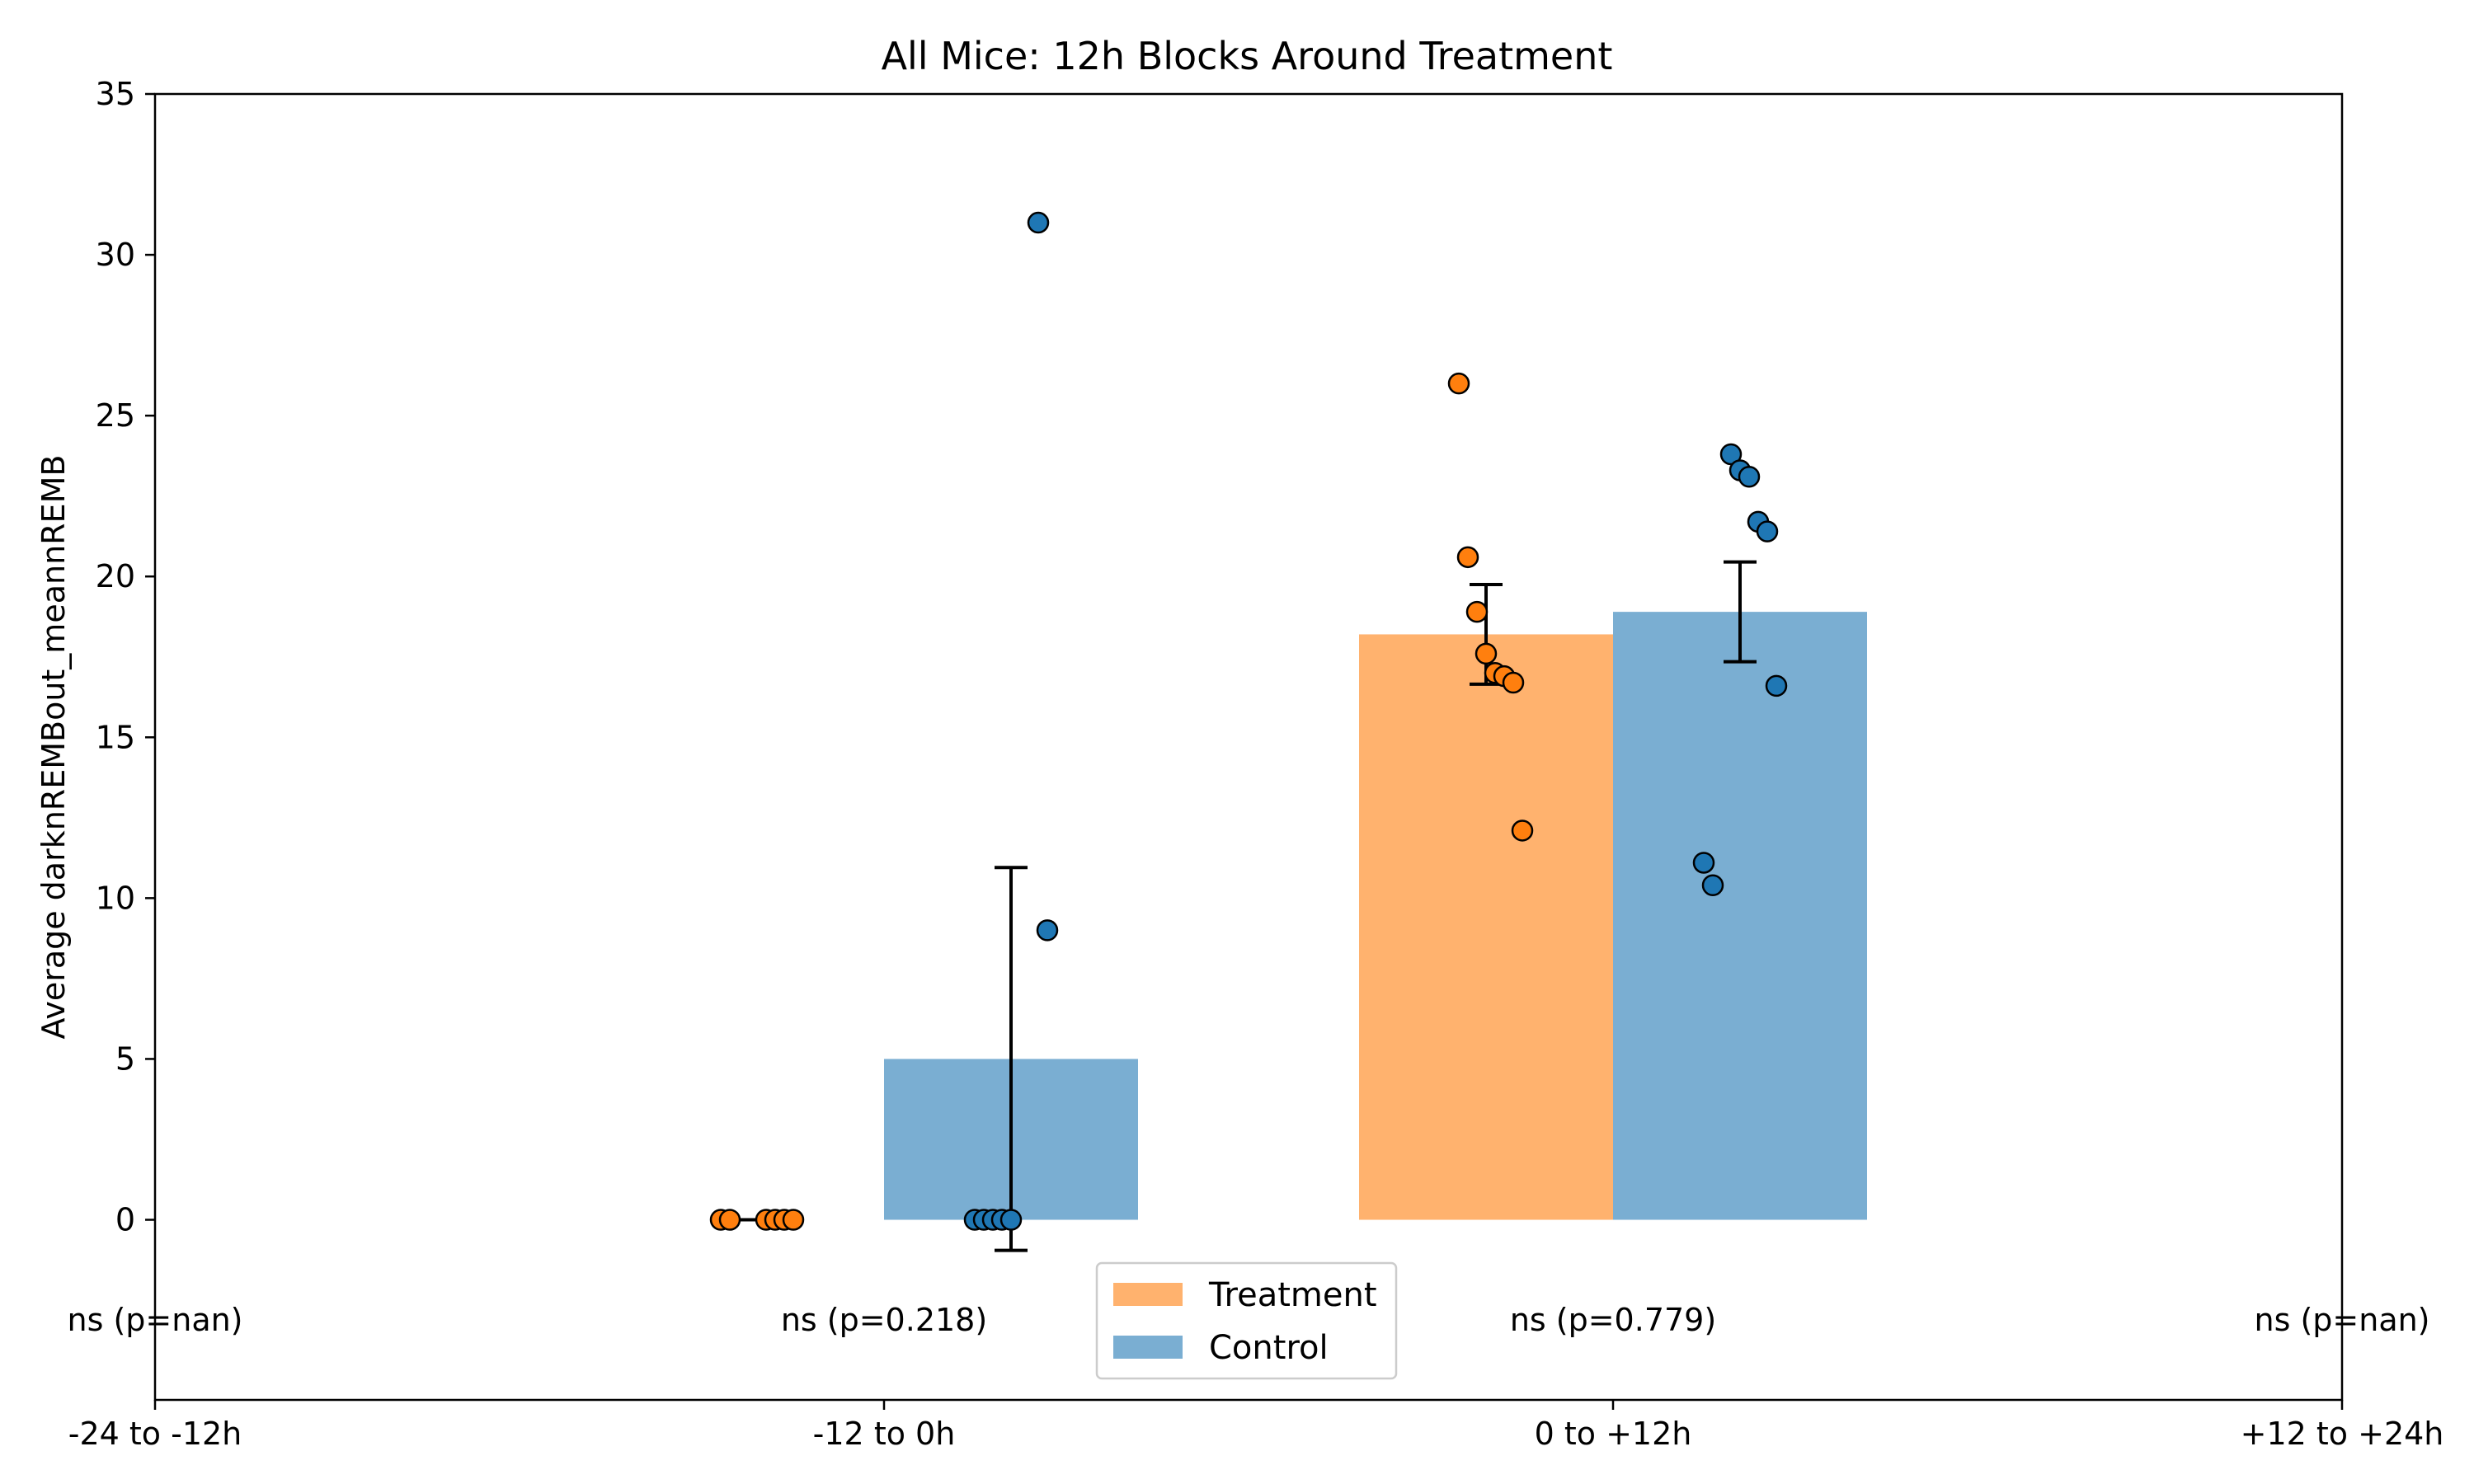 Image resolution: width=2474 pixels, height=1484 pixels. I want to click on y-tick-label: 35, so click(115, 94).